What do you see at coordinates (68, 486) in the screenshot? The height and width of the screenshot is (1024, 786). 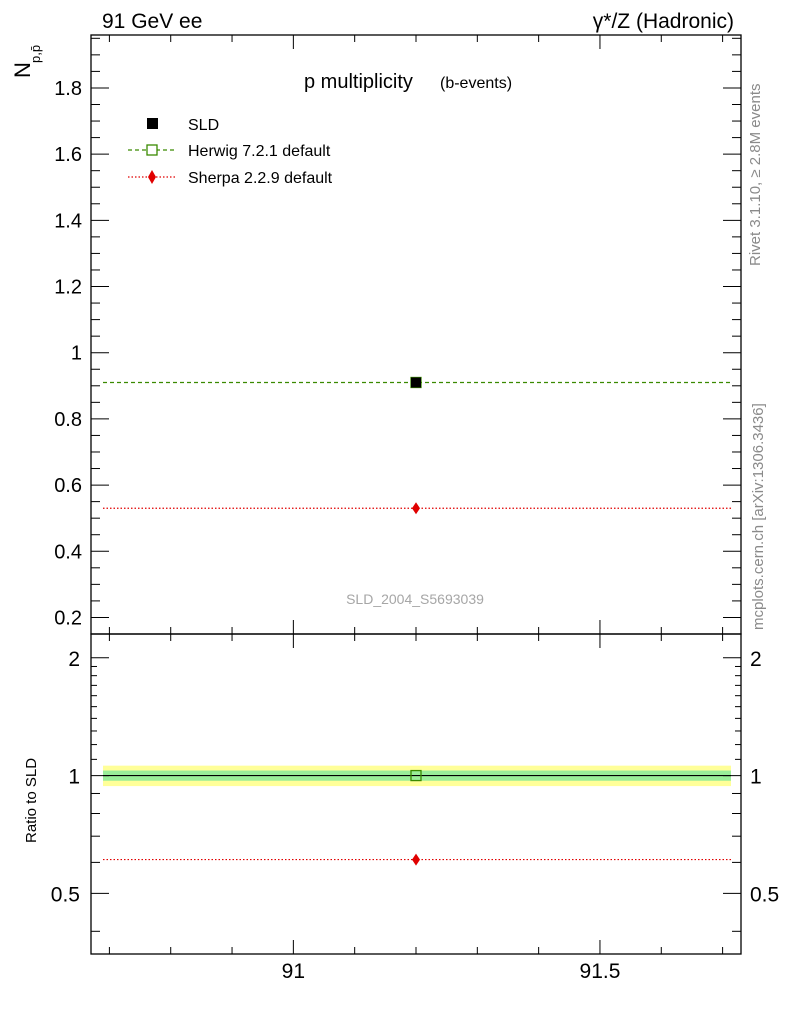 I see `y-tick-label: 0.6` at bounding box center [68, 486].